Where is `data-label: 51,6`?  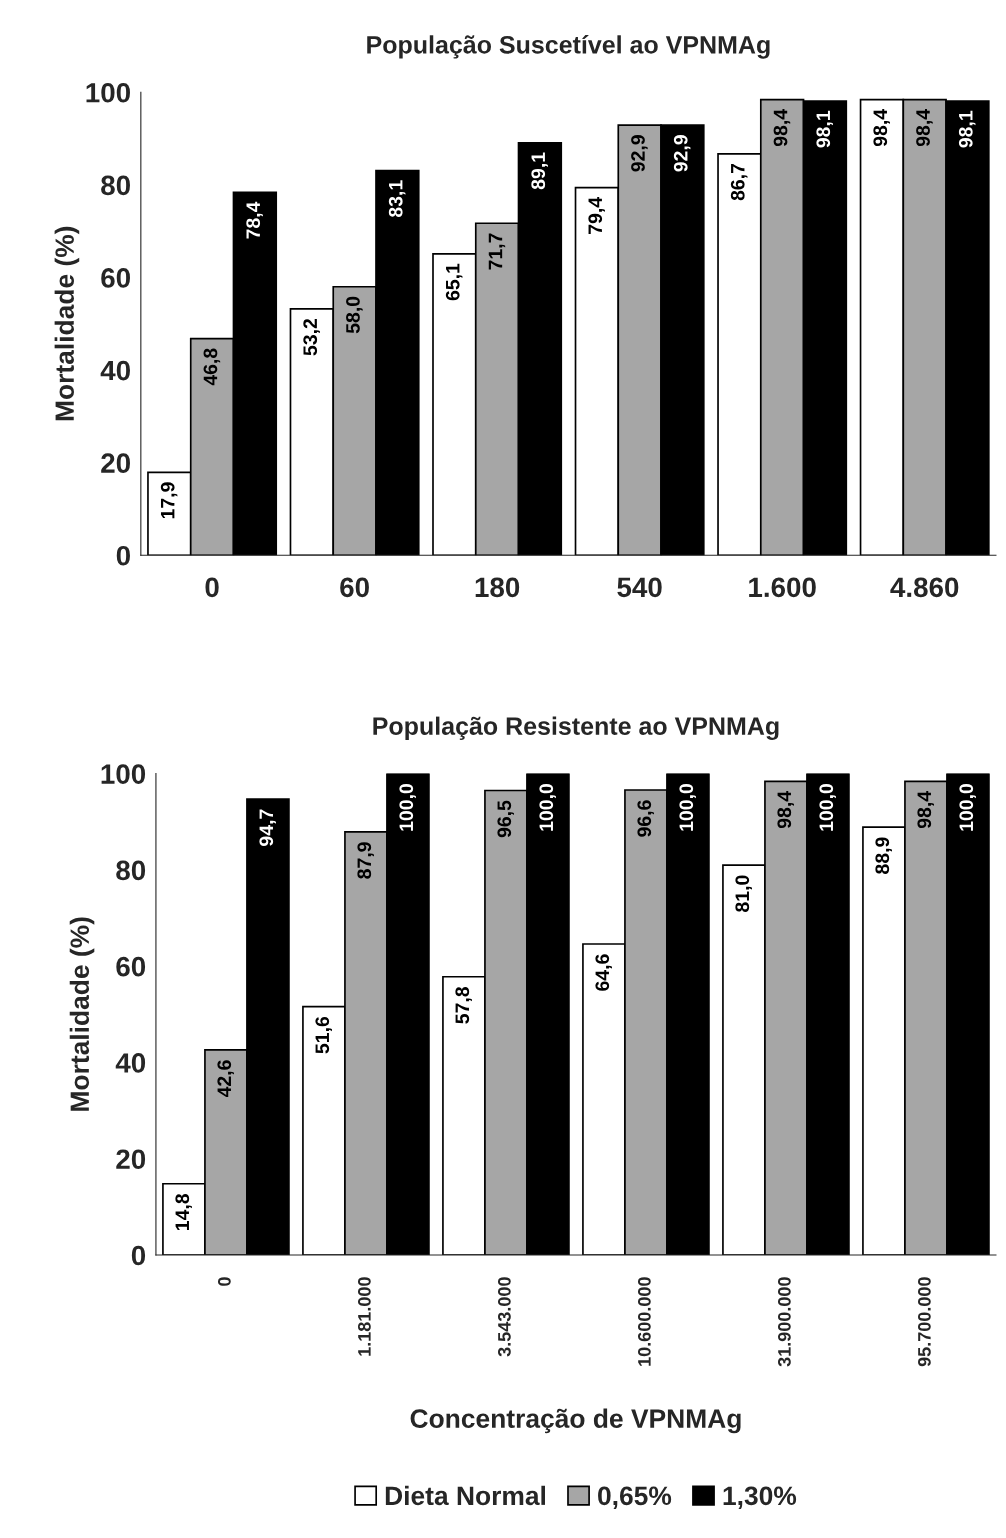
data-label: 51,6 is located at coordinates (323, 1035).